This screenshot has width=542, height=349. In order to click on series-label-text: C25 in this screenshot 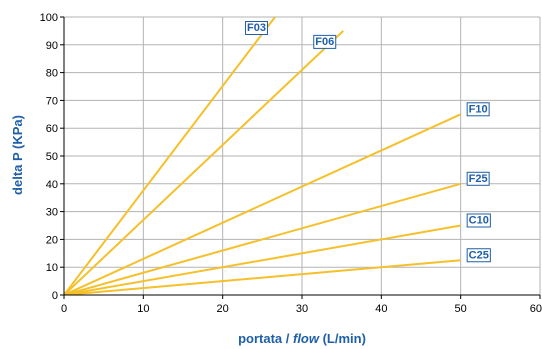, I will do `click(479, 255)`.